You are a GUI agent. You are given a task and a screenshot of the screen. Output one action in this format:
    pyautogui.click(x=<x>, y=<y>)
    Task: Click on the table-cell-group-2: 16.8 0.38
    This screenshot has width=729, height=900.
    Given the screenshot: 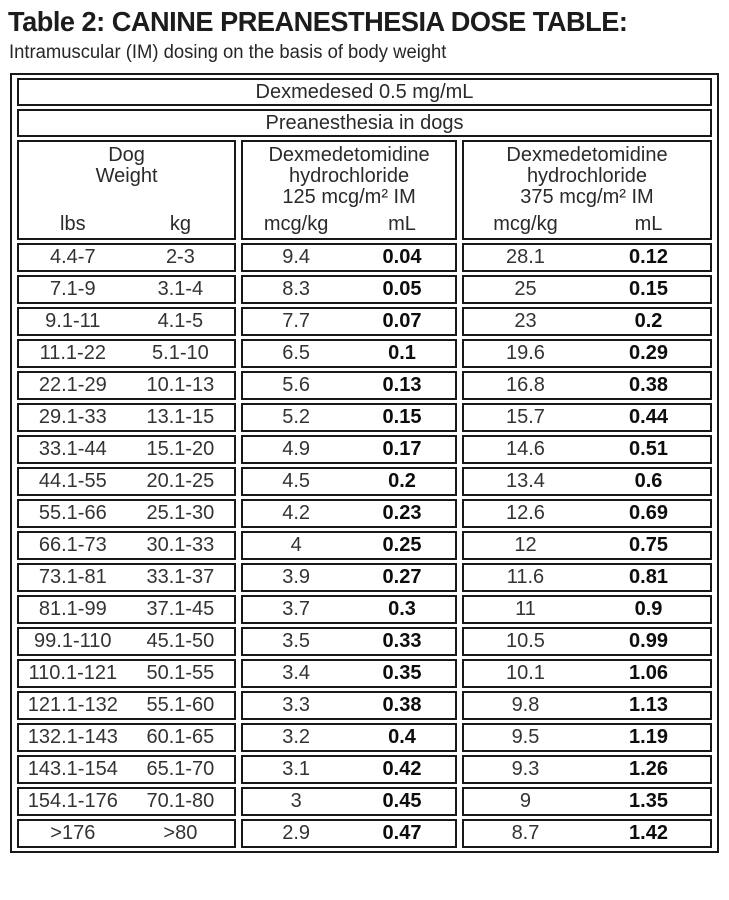 What is the action you would take?
    pyautogui.click(x=586, y=385)
    